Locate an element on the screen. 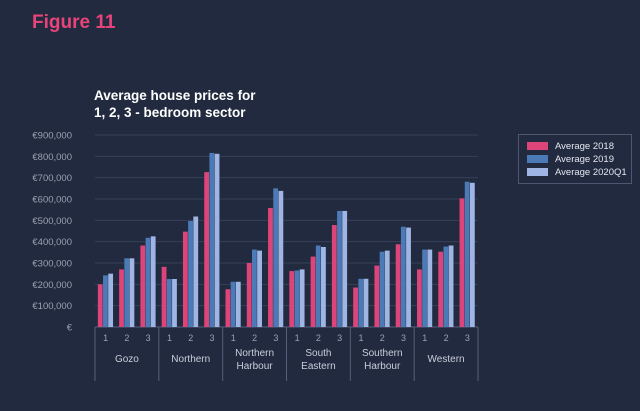  y-tick-label: € is located at coordinates (70, 328).